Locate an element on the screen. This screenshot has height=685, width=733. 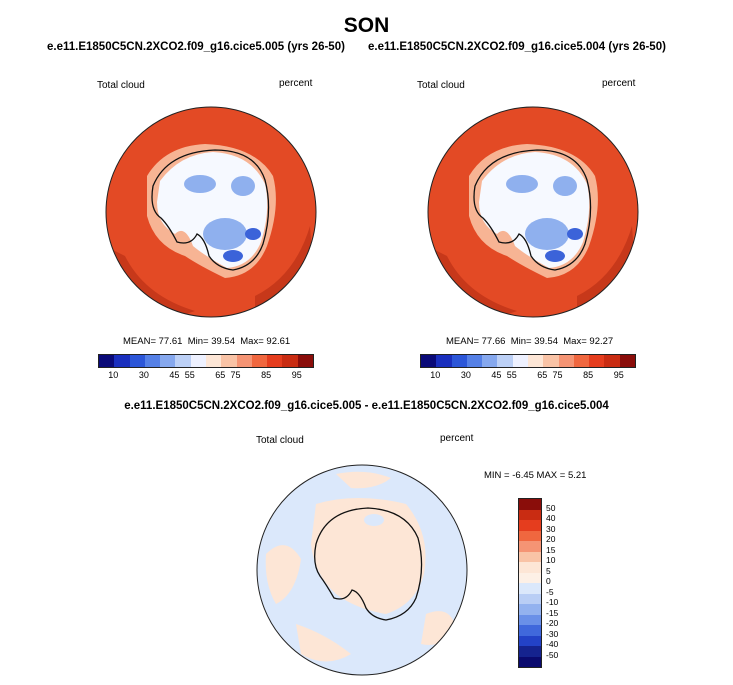
control-mean-value: 77.66 is located at coordinates (493, 341).